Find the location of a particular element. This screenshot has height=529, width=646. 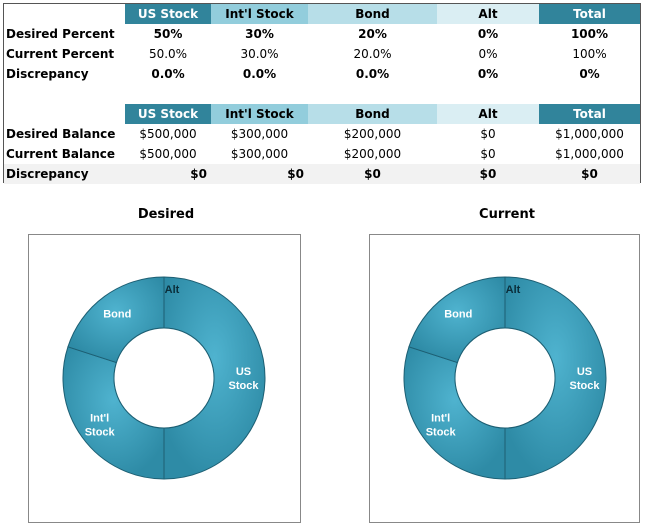

chart-title-current: Current is located at coordinates (507, 214).